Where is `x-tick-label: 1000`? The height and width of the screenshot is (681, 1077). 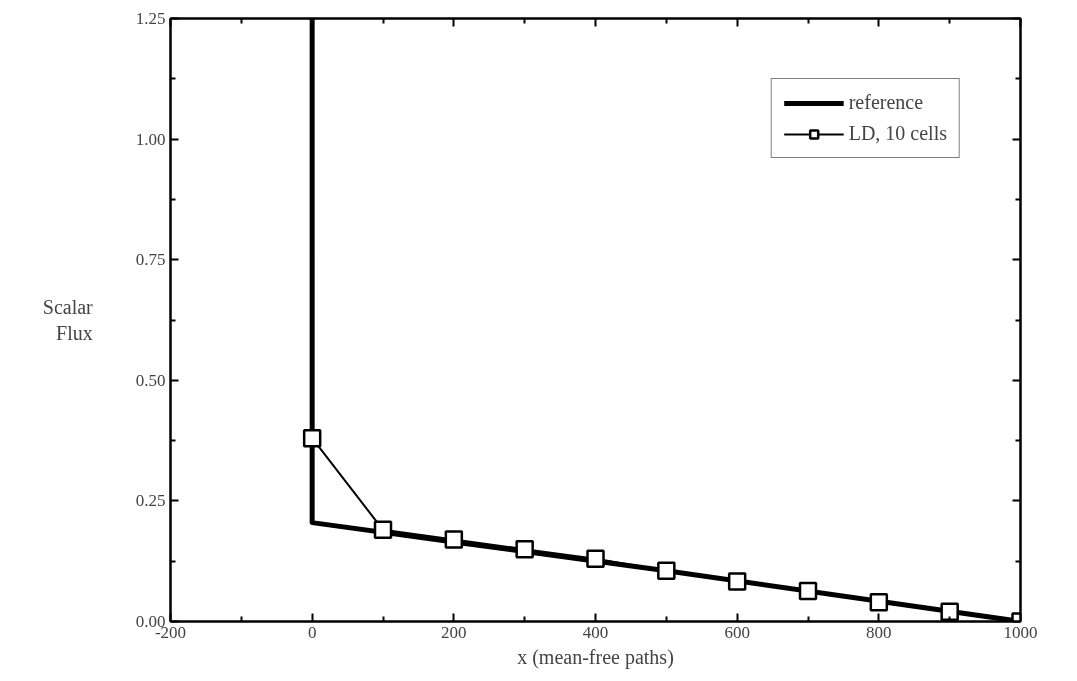
x-tick-label: 1000 is located at coordinates (1020, 632).